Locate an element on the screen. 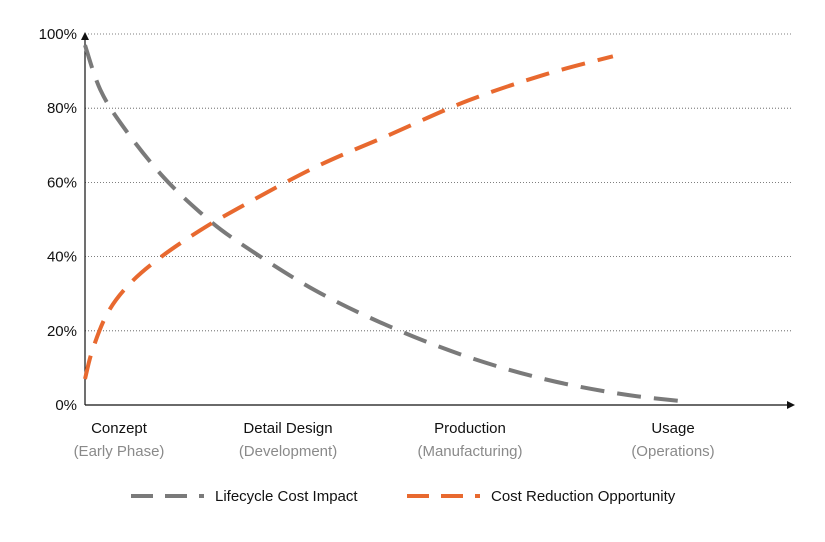  y-tick-label: 80% is located at coordinates (62, 108).